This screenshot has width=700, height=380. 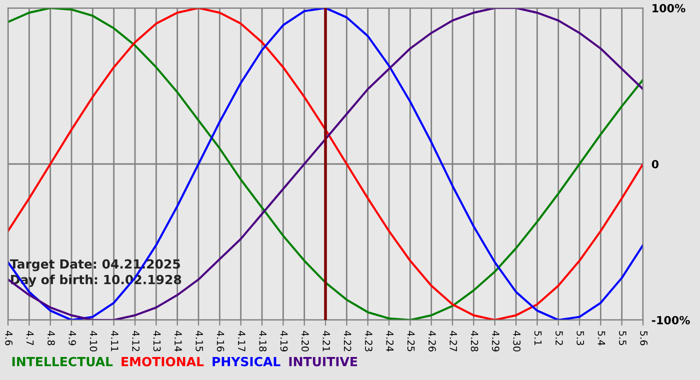 I want to click on x-tick-label: 4.29, so click(x=496, y=341).